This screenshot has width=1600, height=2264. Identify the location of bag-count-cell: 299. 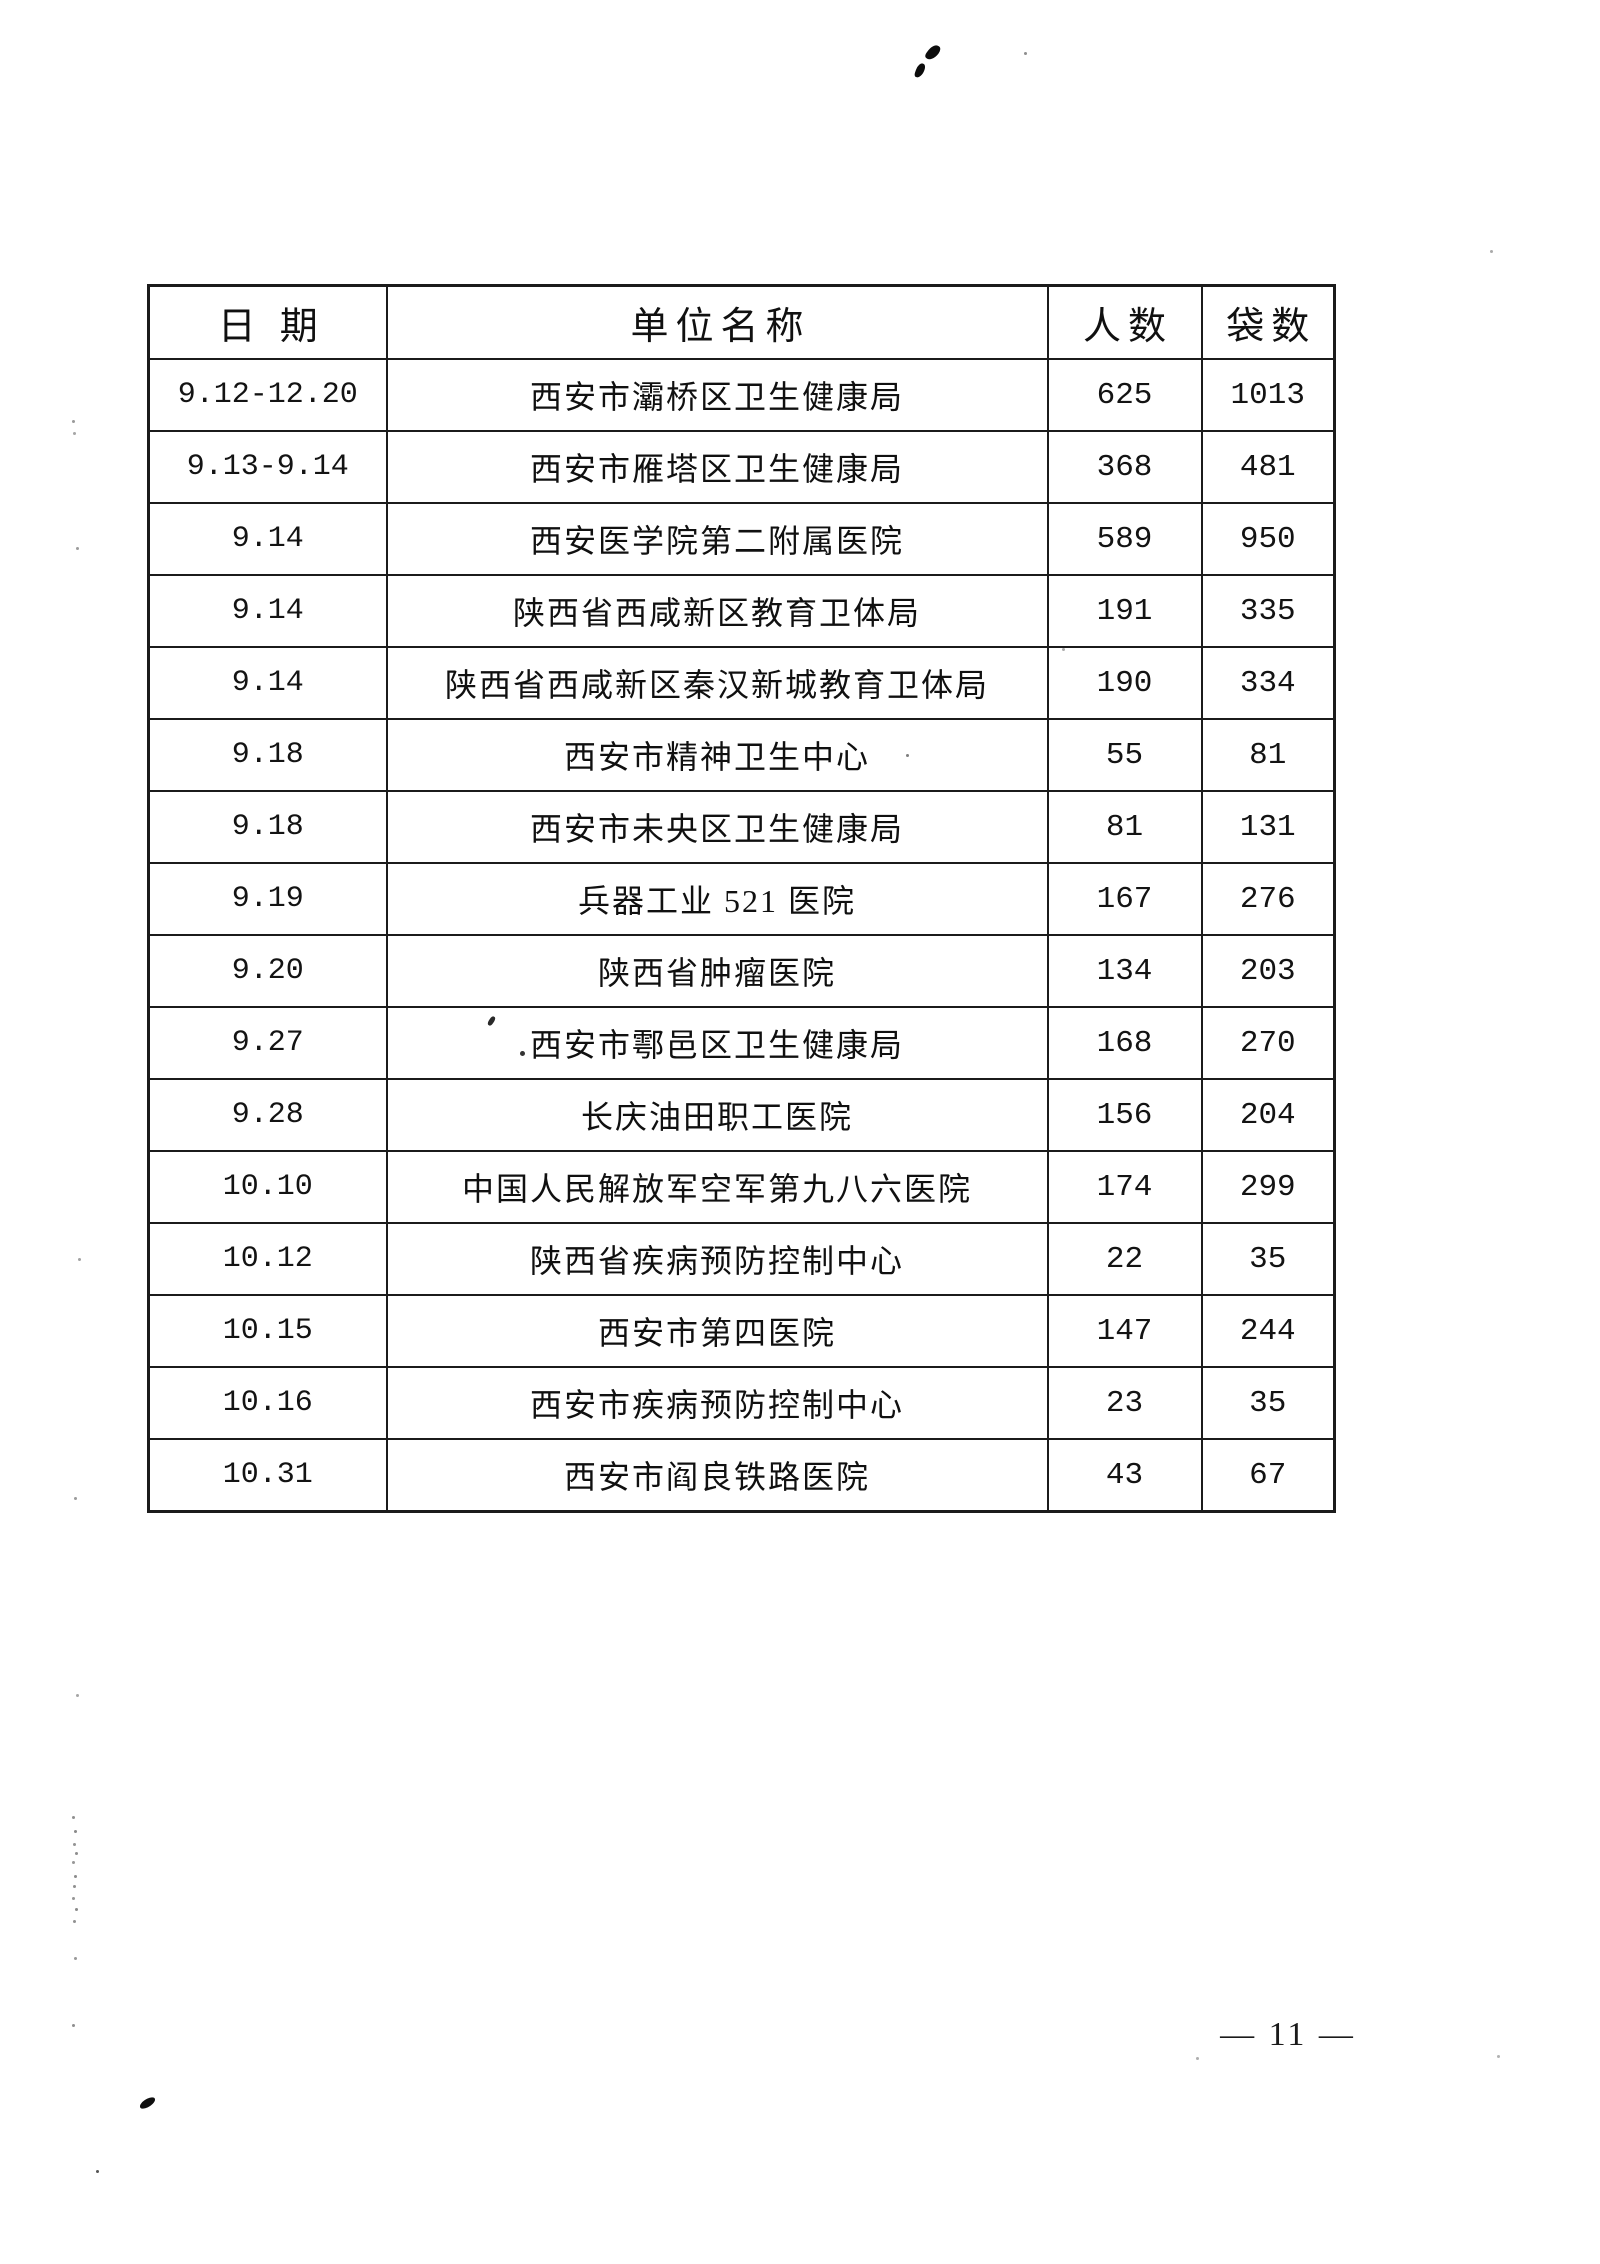
(1268, 1187).